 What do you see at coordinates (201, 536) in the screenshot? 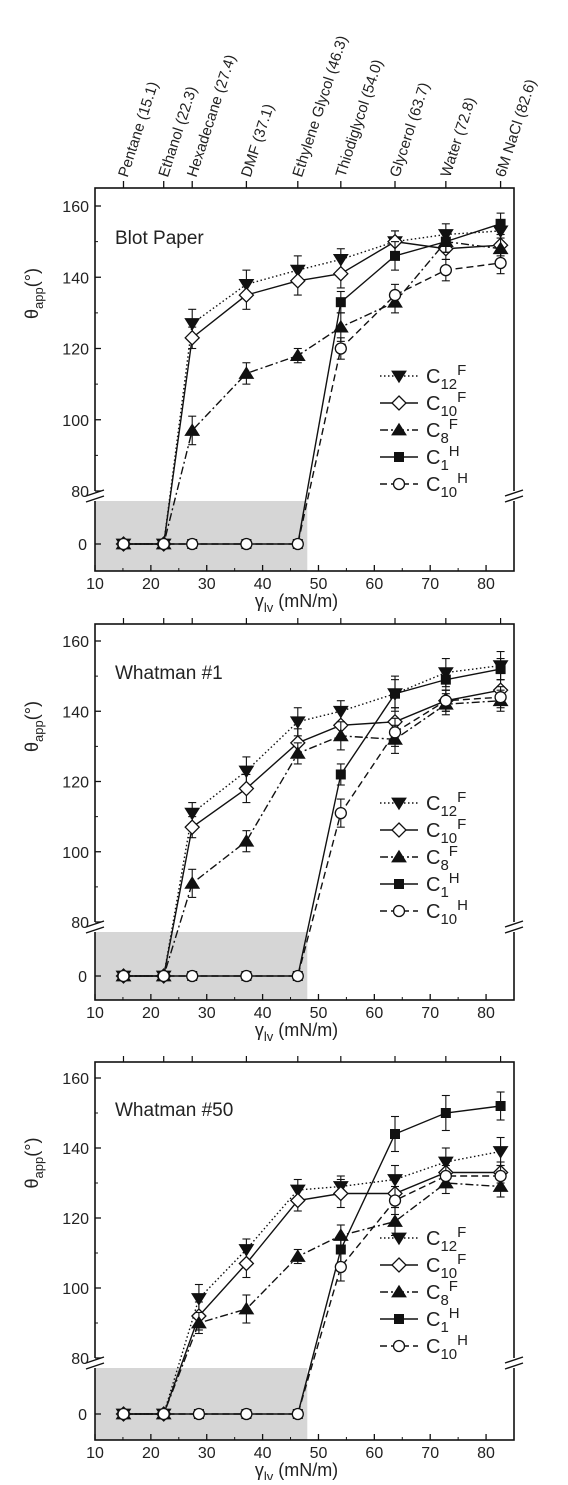
I see `shaded-region` at bounding box center [201, 536].